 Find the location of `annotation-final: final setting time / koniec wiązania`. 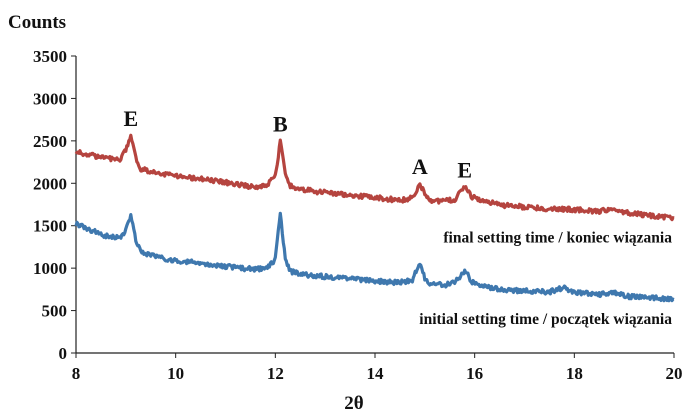

annotation-final: final setting time / koniec wiązania is located at coordinates (557, 238).